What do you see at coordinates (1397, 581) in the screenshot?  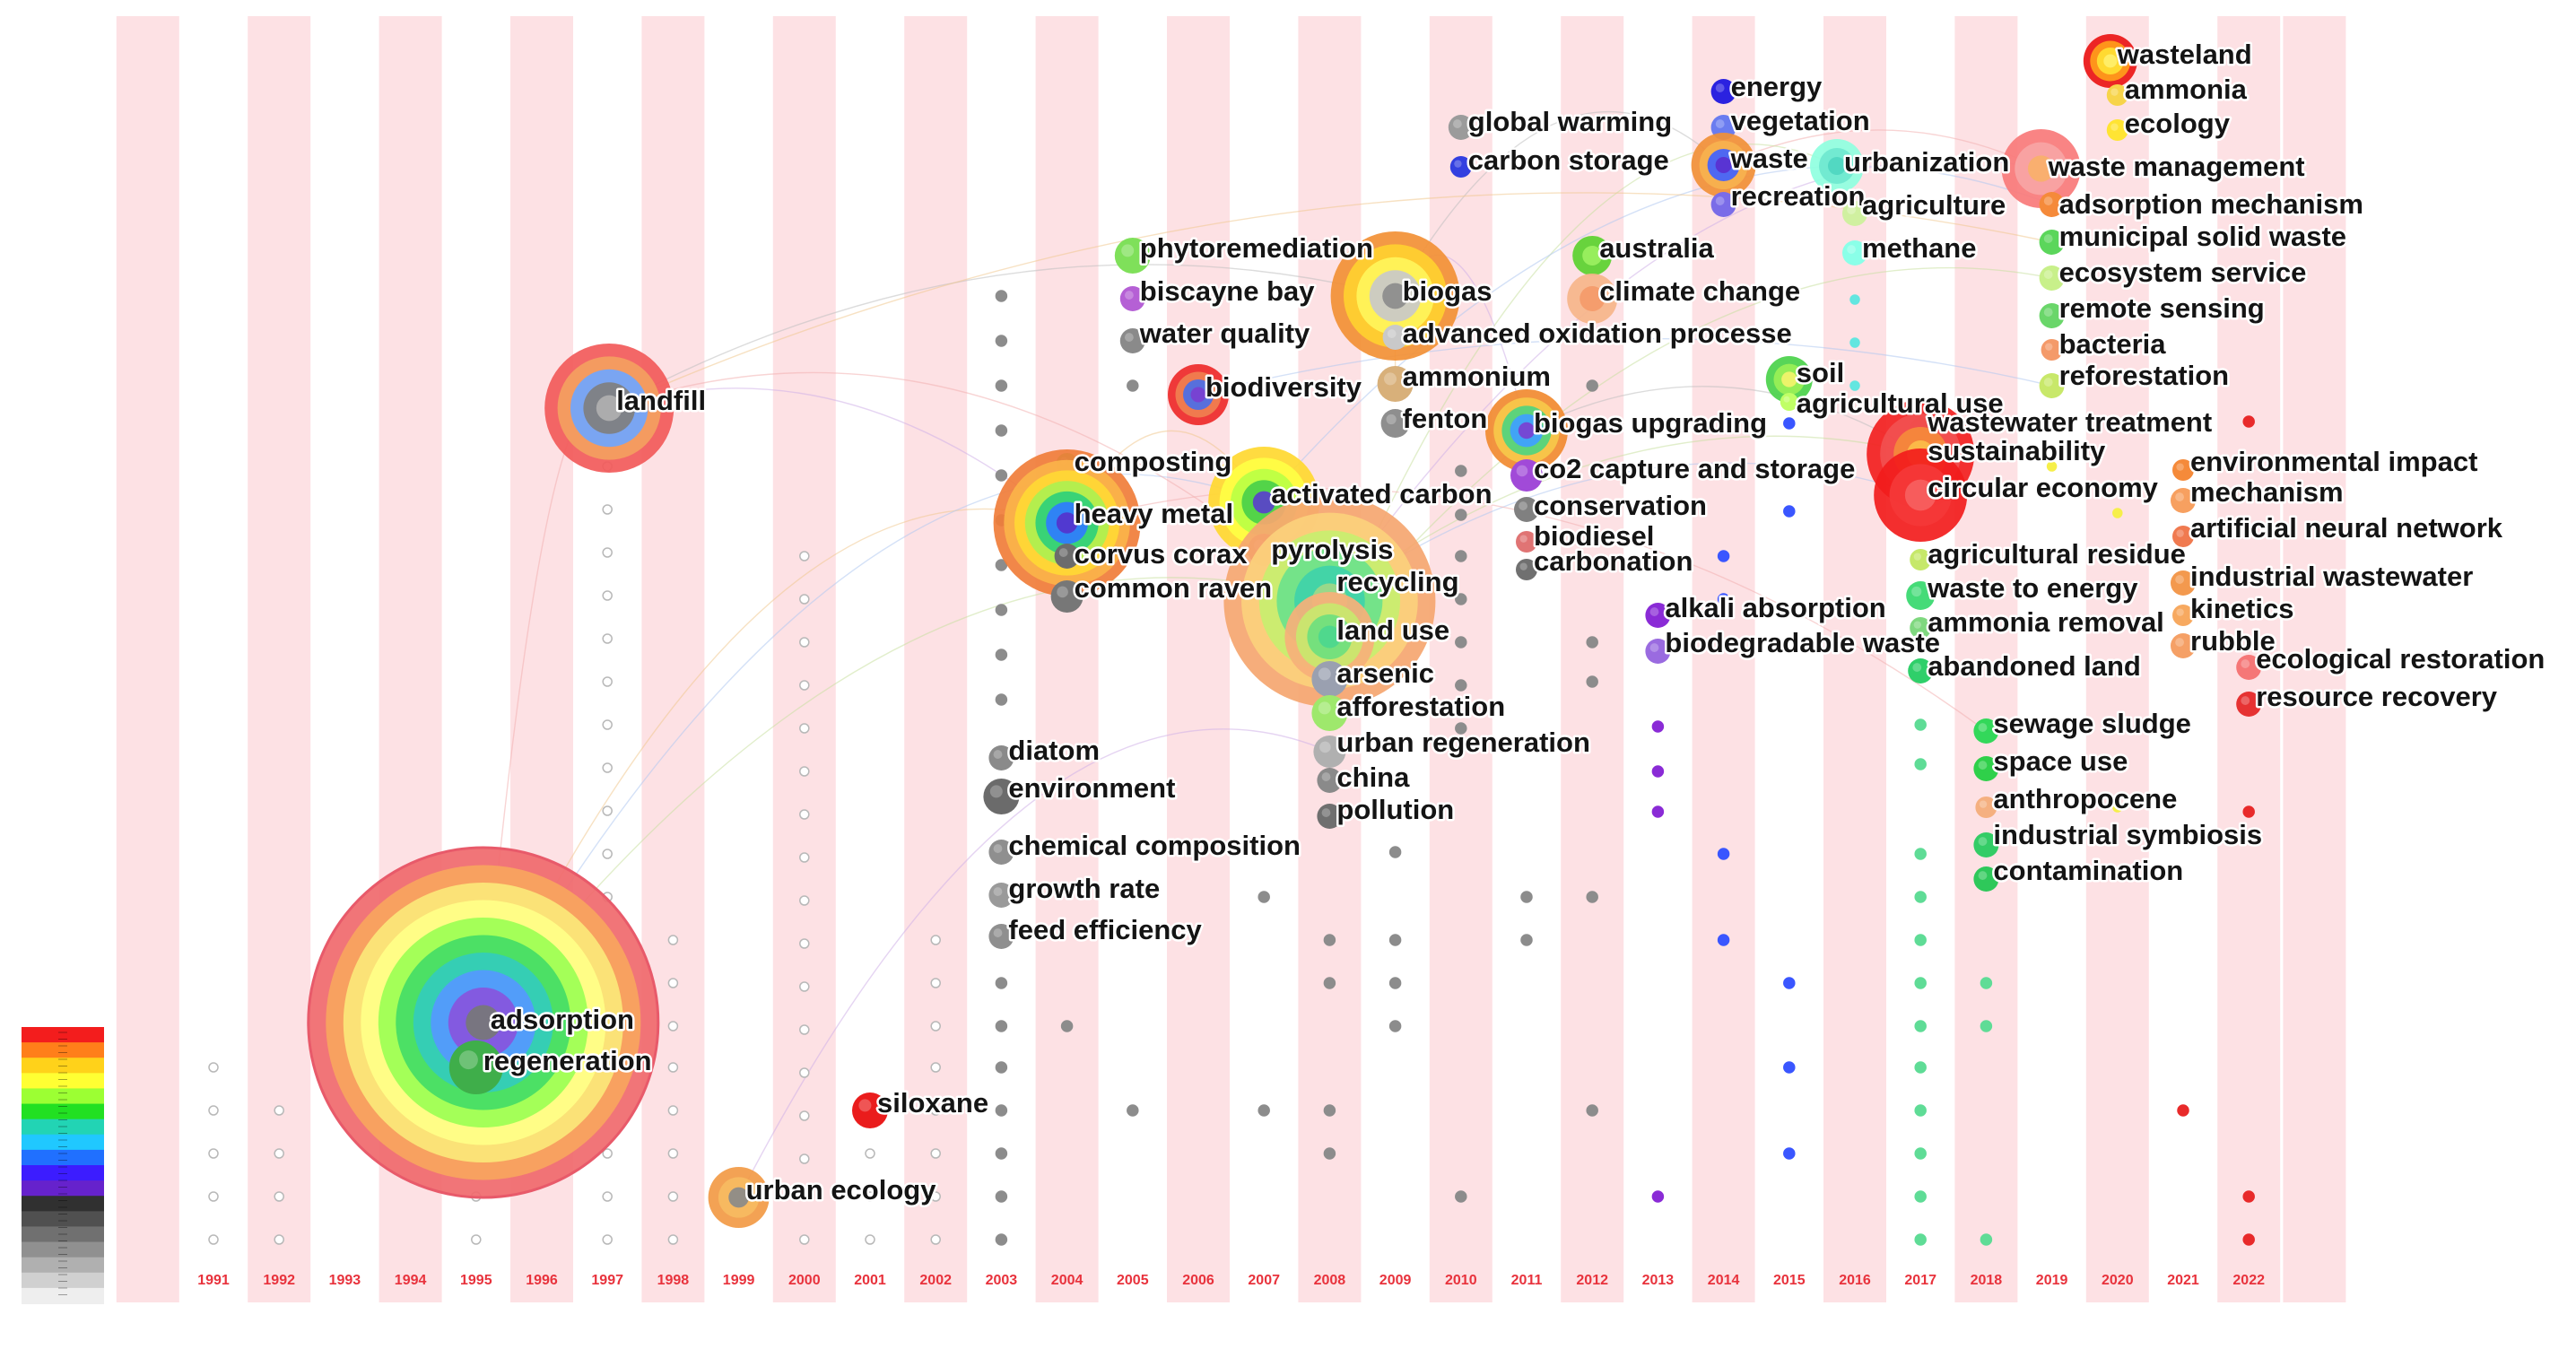 I see `keyword-label-recycling: recycling` at bounding box center [1397, 581].